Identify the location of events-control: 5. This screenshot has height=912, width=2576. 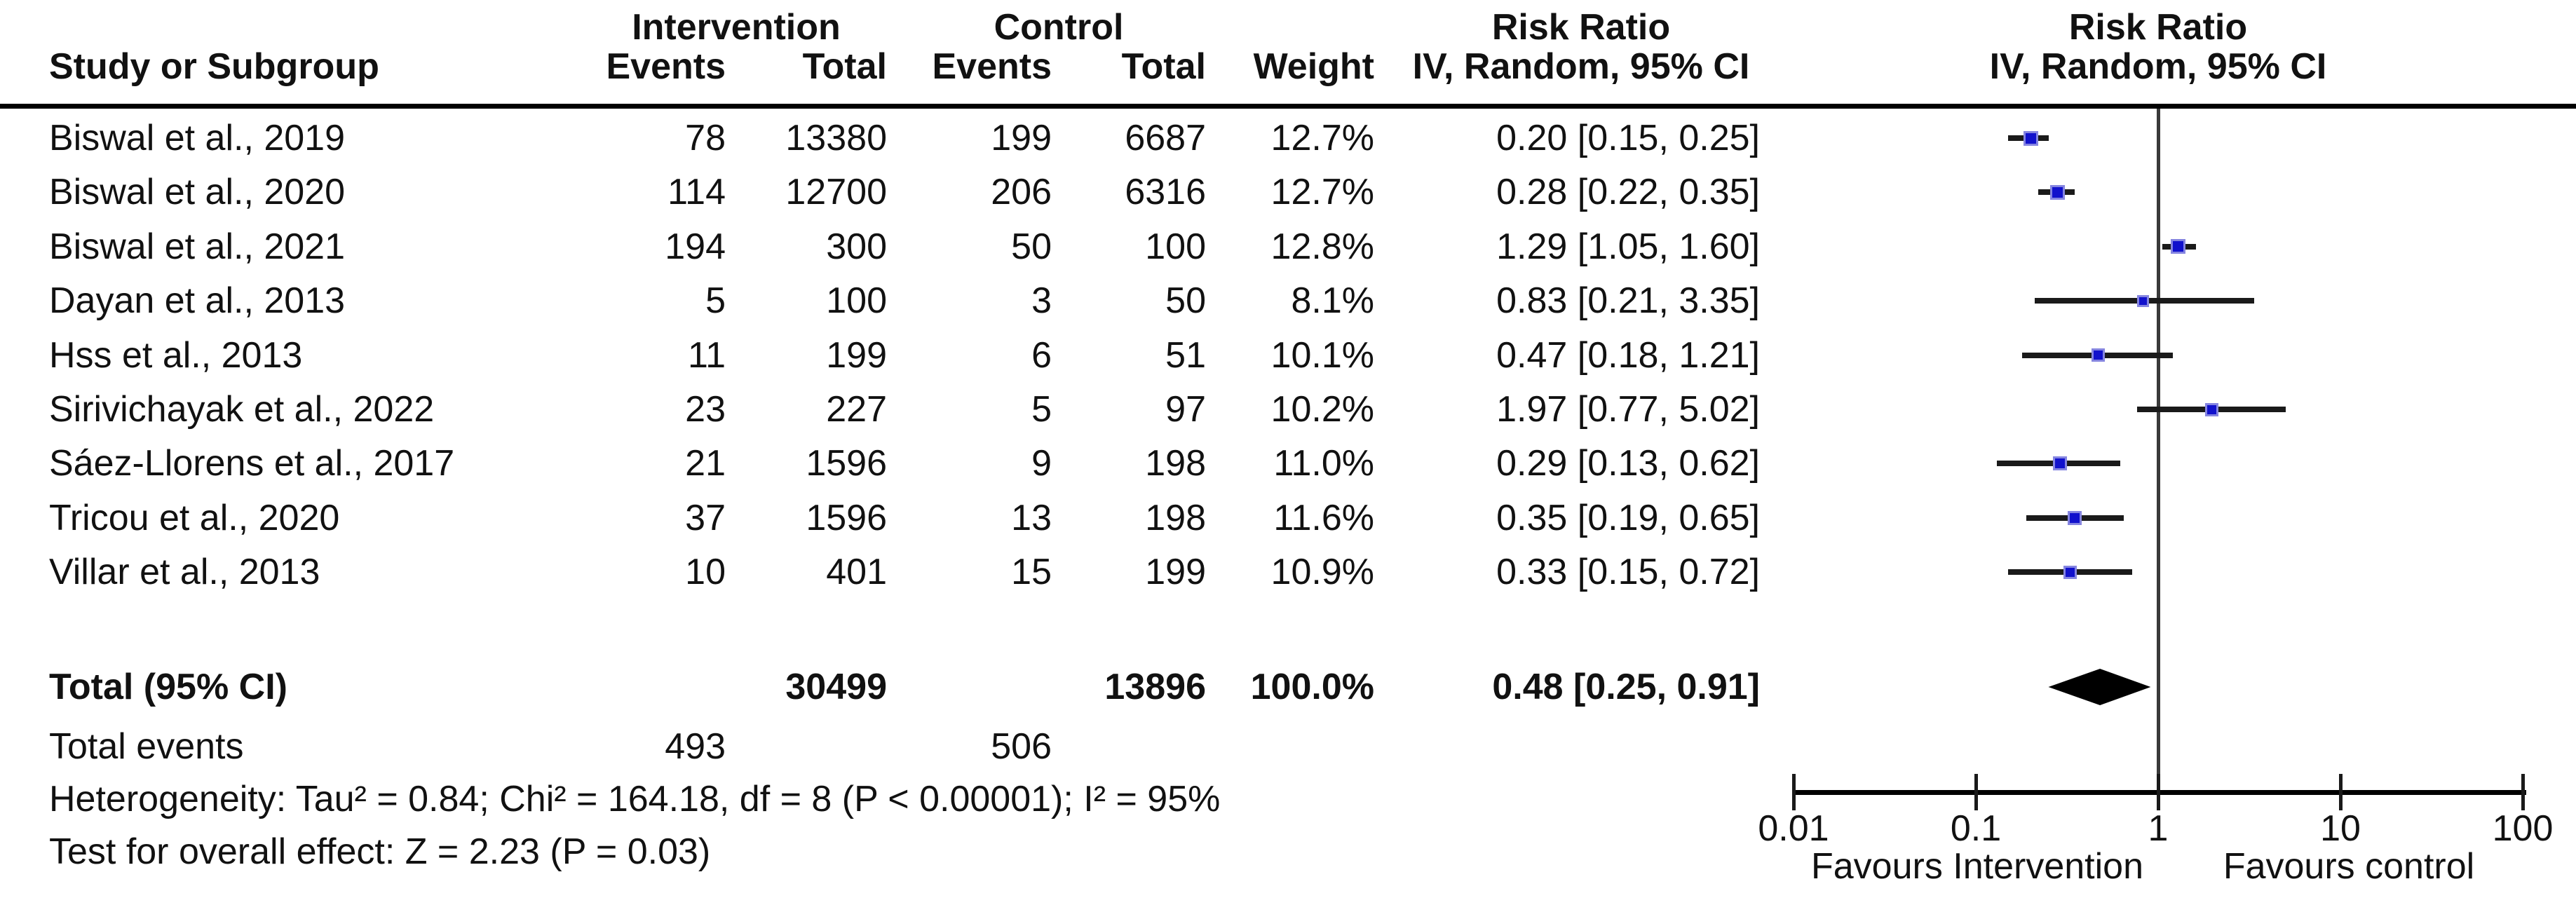
(1041, 409).